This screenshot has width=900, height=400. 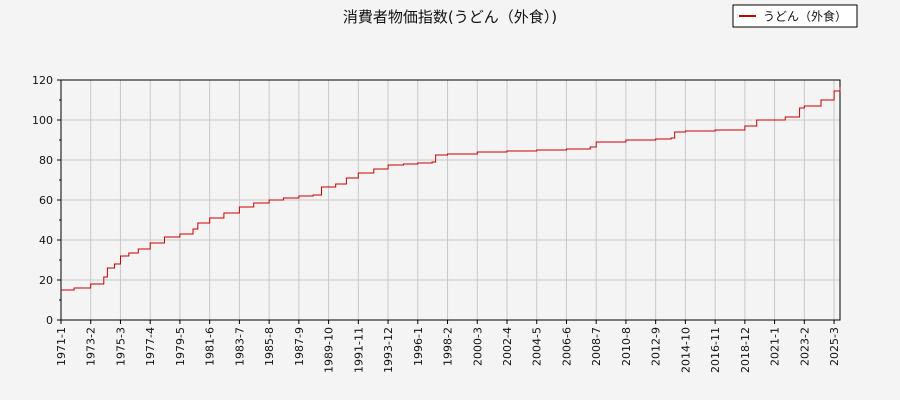 What do you see at coordinates (49, 320) in the screenshot?
I see `y-tick-label: 0` at bounding box center [49, 320].